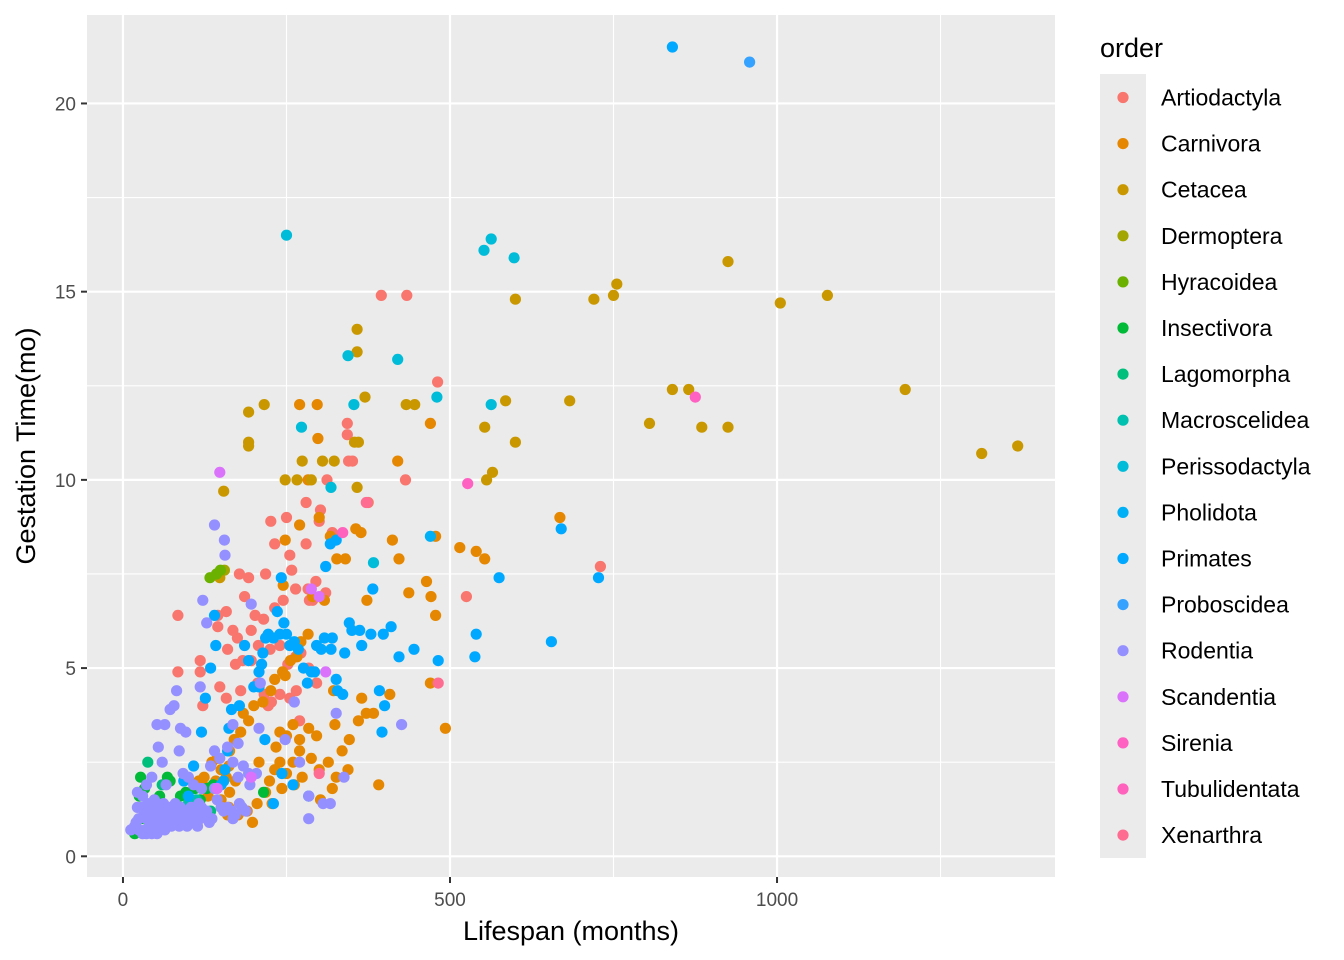  What do you see at coordinates (1216, 328) in the screenshot?
I see `legend-label-insectivora: Insectivora` at bounding box center [1216, 328].